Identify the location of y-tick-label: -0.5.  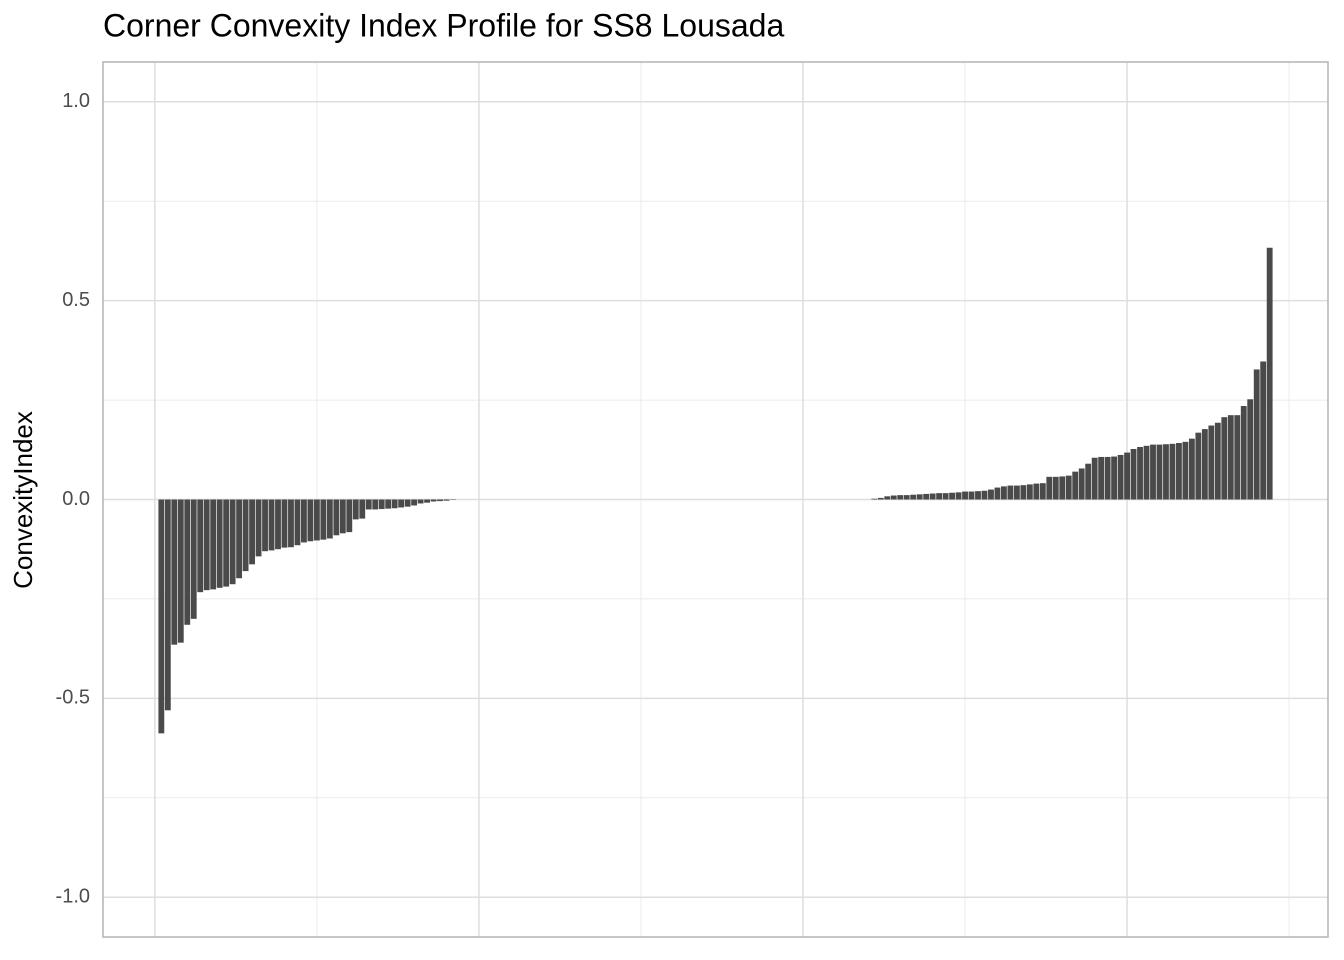
(73, 698).